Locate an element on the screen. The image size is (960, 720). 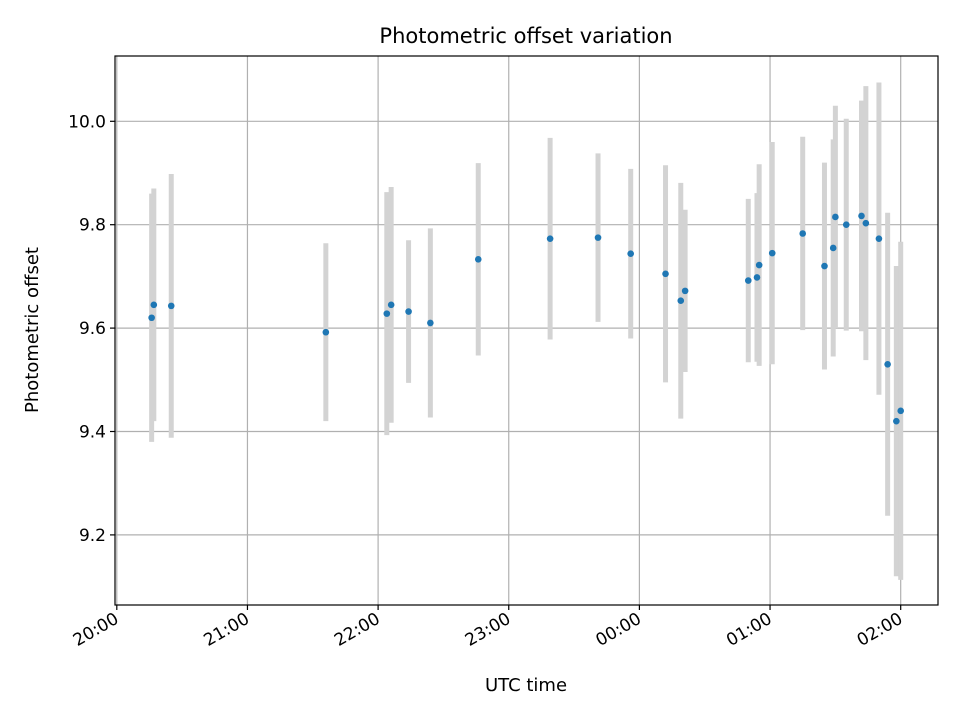
y-tick-label: 9.4 is located at coordinates (92, 433).